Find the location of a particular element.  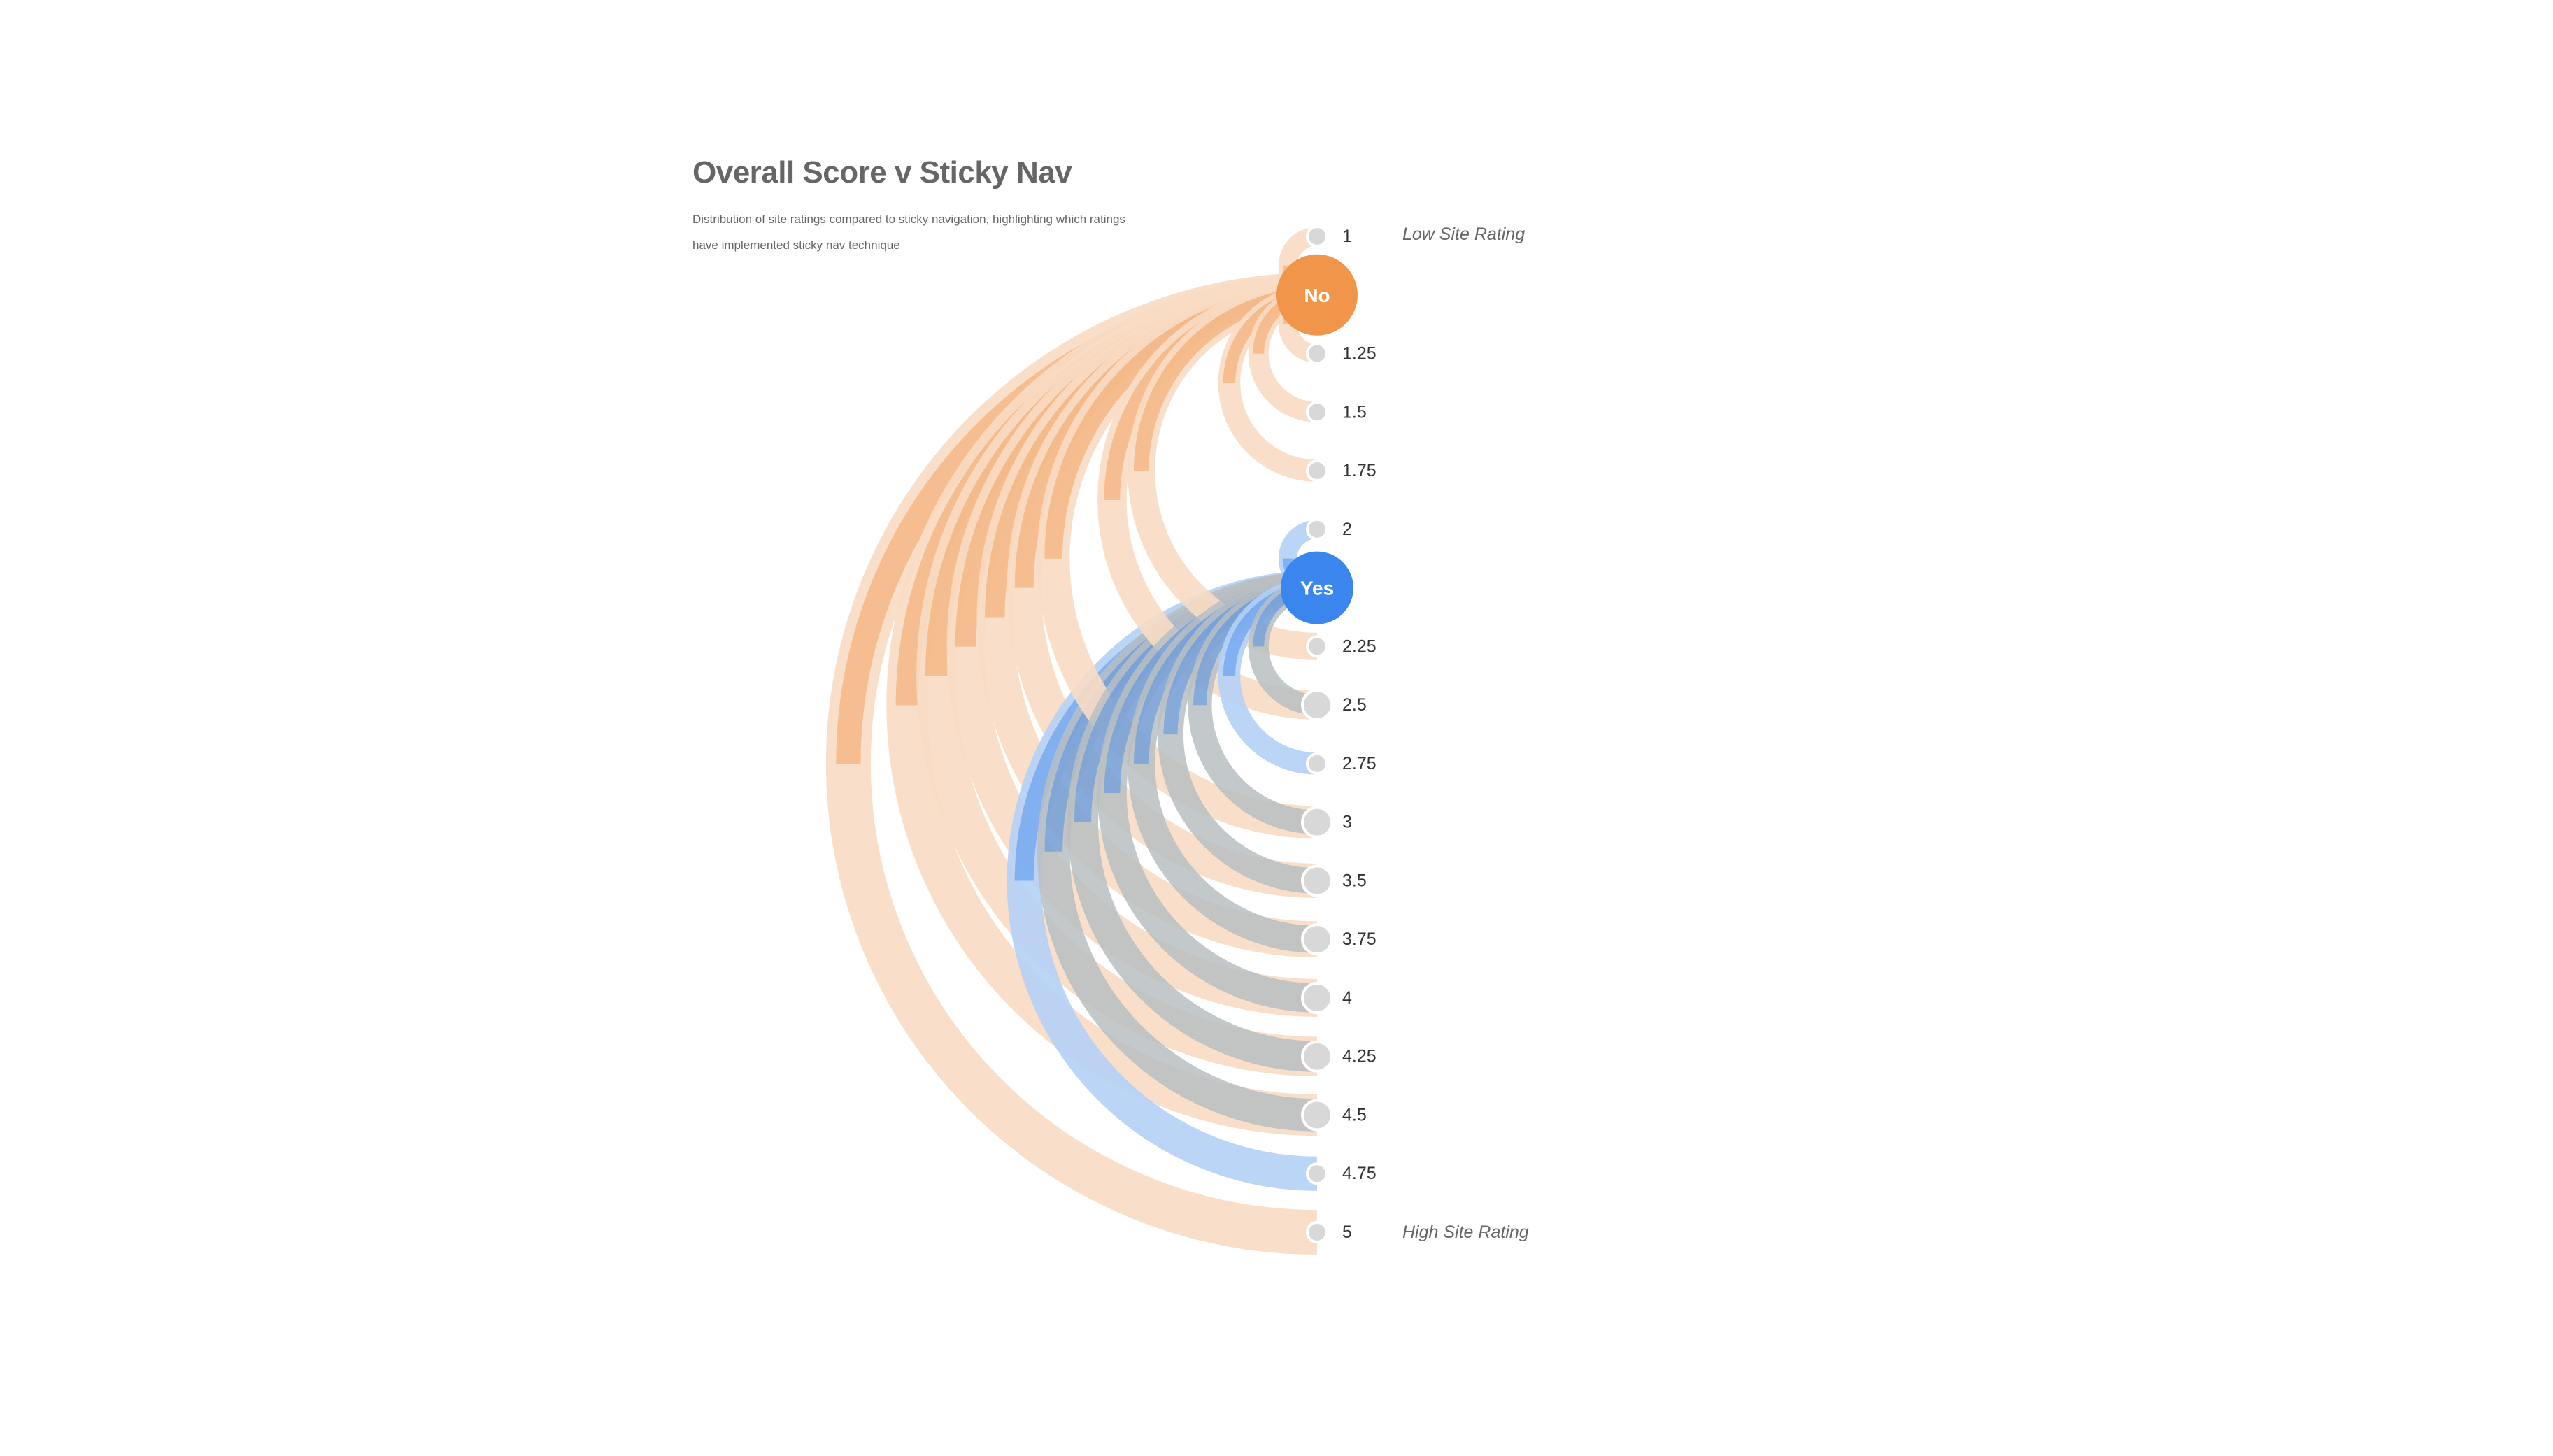

rating-label-1-75: 1.75 is located at coordinates (1359, 470).